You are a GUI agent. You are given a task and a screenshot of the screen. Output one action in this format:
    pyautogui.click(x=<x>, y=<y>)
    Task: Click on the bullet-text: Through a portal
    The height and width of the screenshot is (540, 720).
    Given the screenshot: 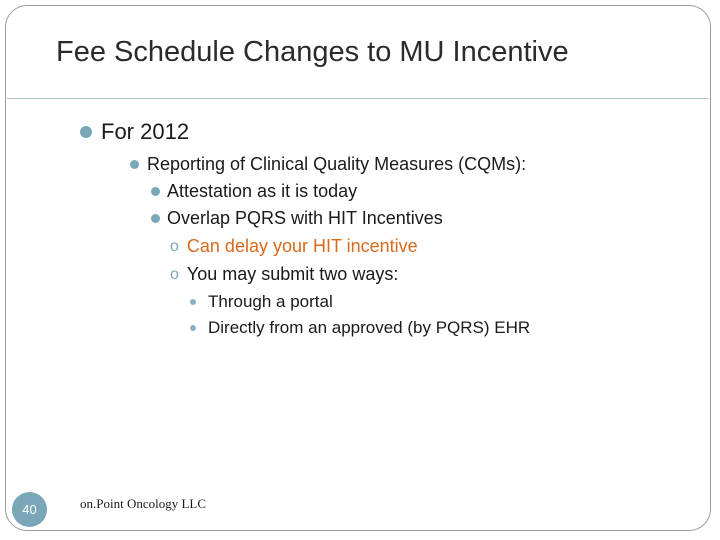 What is the action you would take?
    pyautogui.click(x=270, y=301)
    